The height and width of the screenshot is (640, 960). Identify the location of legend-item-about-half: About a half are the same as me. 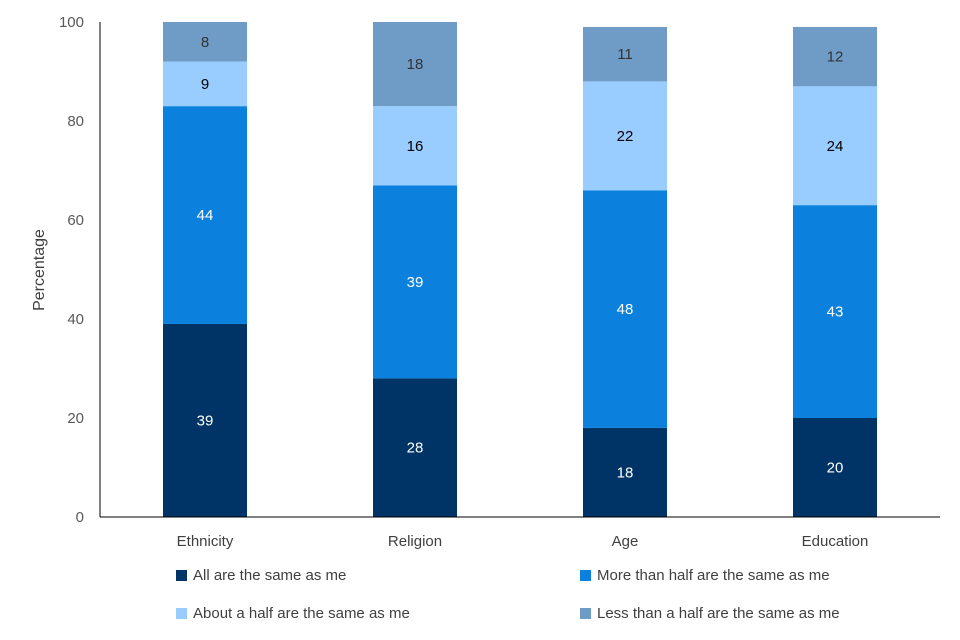
(293, 613).